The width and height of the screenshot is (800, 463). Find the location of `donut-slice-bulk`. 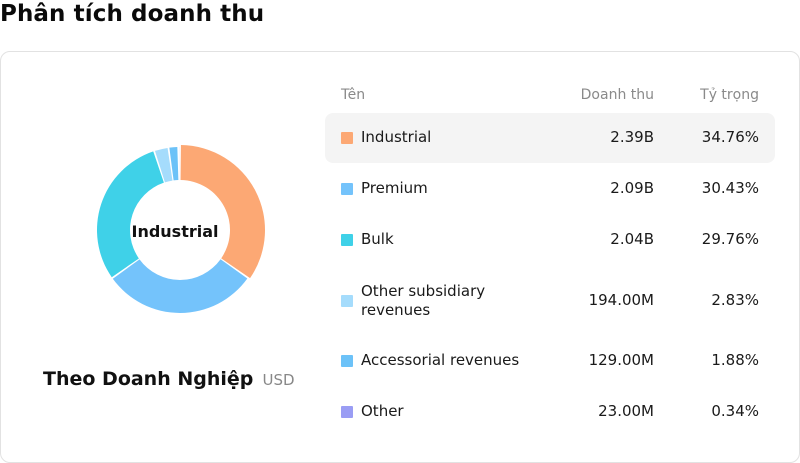

donut-slice-bulk is located at coordinates (130, 214).